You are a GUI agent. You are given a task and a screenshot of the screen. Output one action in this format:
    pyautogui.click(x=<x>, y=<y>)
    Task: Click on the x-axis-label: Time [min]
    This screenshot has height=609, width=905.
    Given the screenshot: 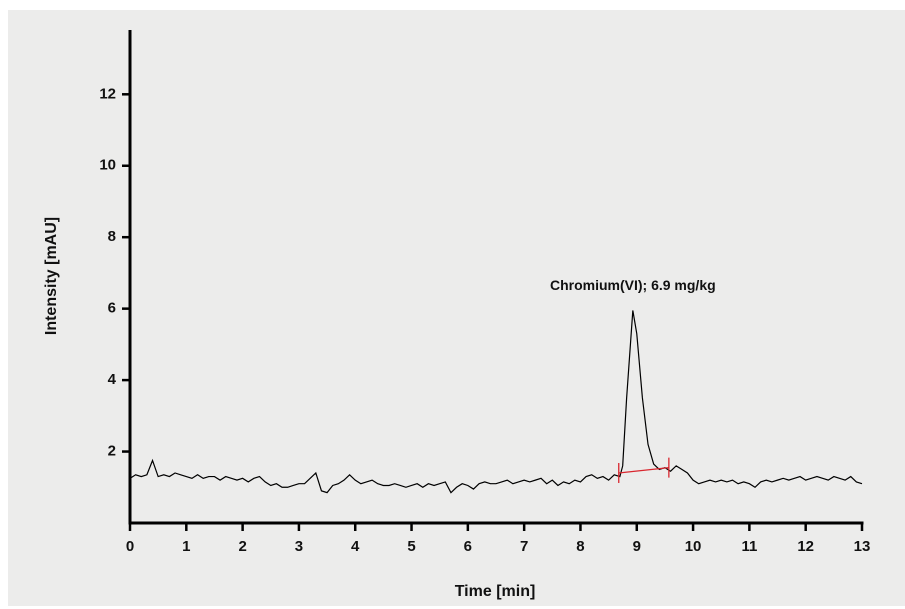 What is the action you would take?
    pyautogui.click(x=495, y=591)
    